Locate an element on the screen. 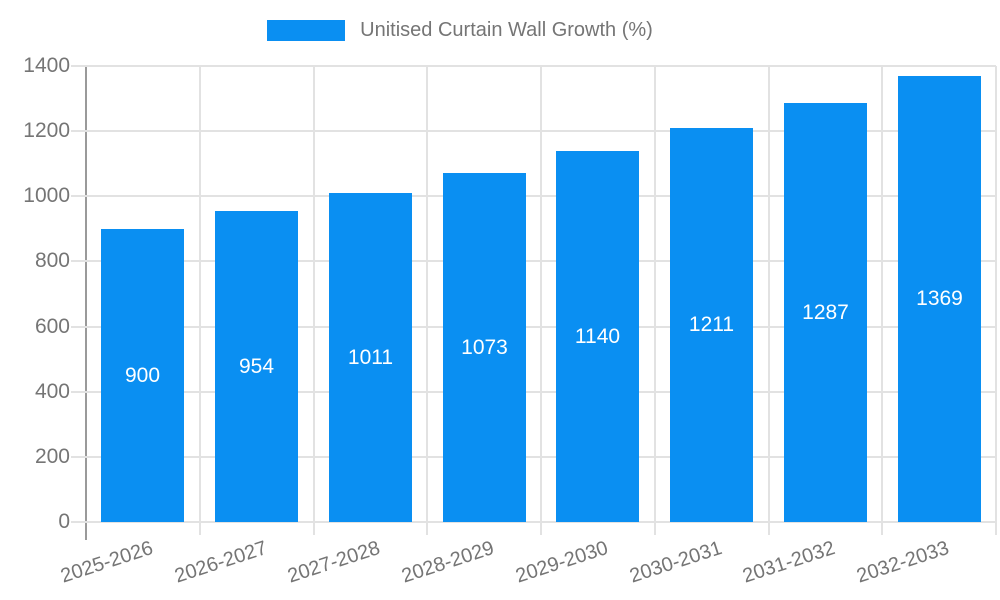 Image resolution: width=1000 pixels, height=600 pixels. bar-value-label: 1011 is located at coordinates (370, 357).